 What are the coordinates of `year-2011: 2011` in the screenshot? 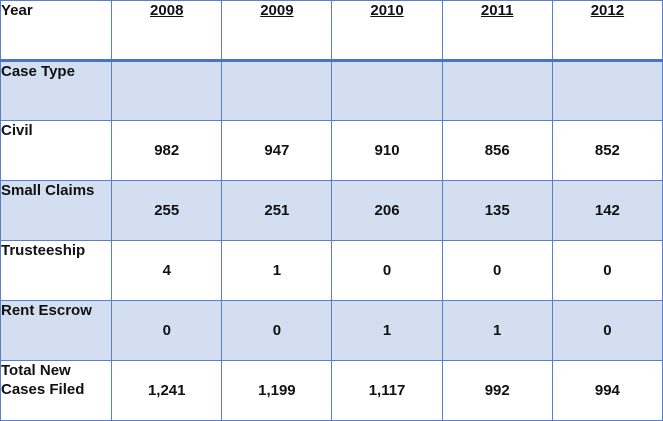 It's located at (497, 31).